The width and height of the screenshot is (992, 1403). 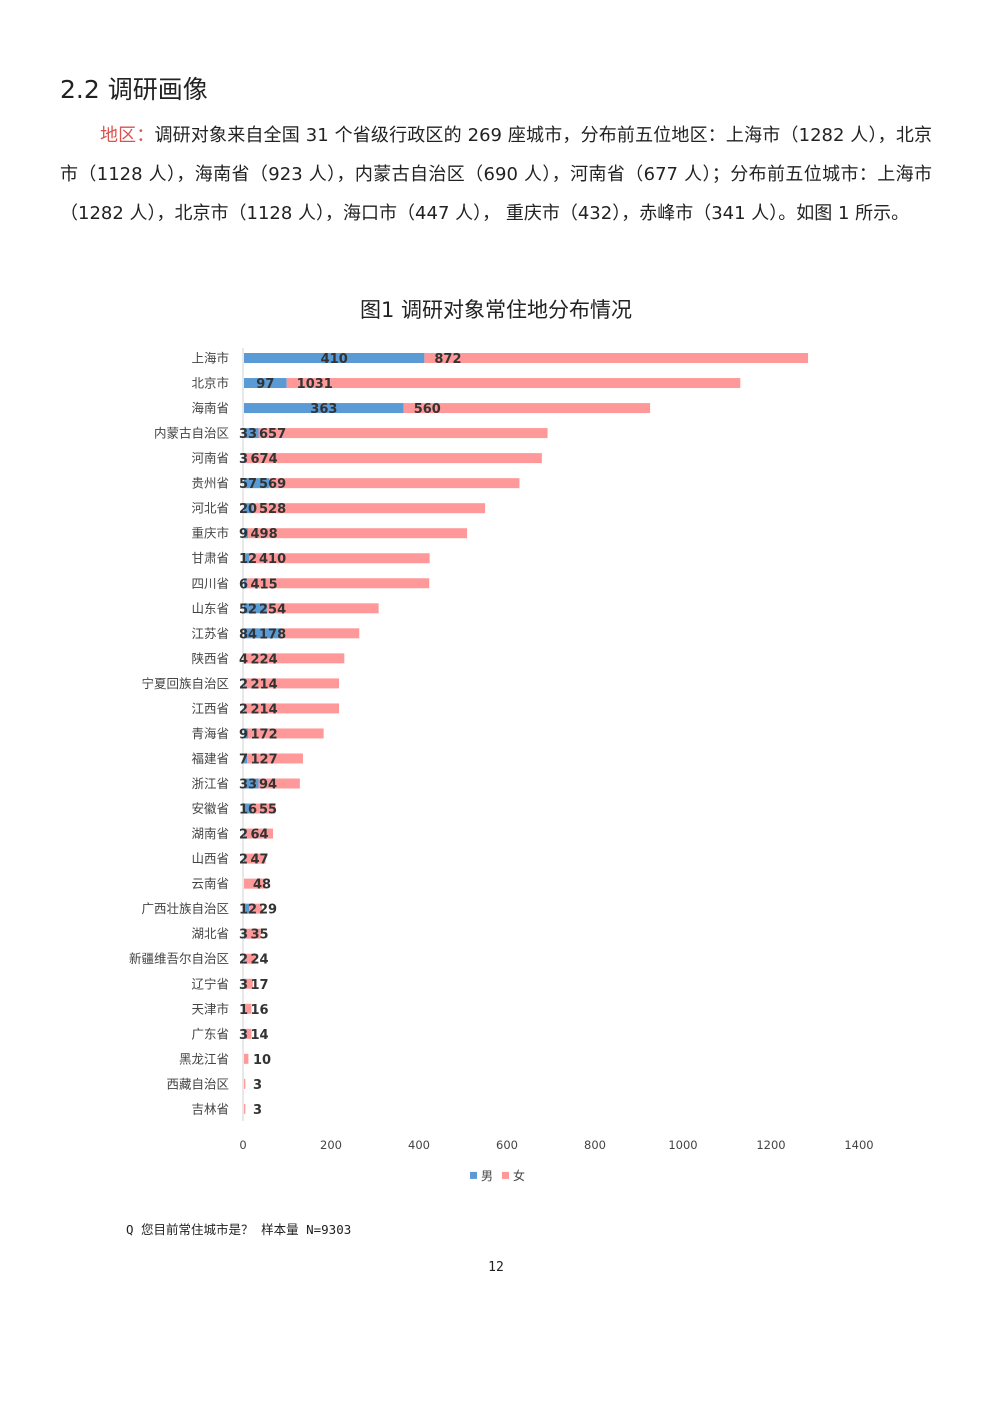 What do you see at coordinates (243, 659) in the screenshot?
I see `male-value-label: 4` at bounding box center [243, 659].